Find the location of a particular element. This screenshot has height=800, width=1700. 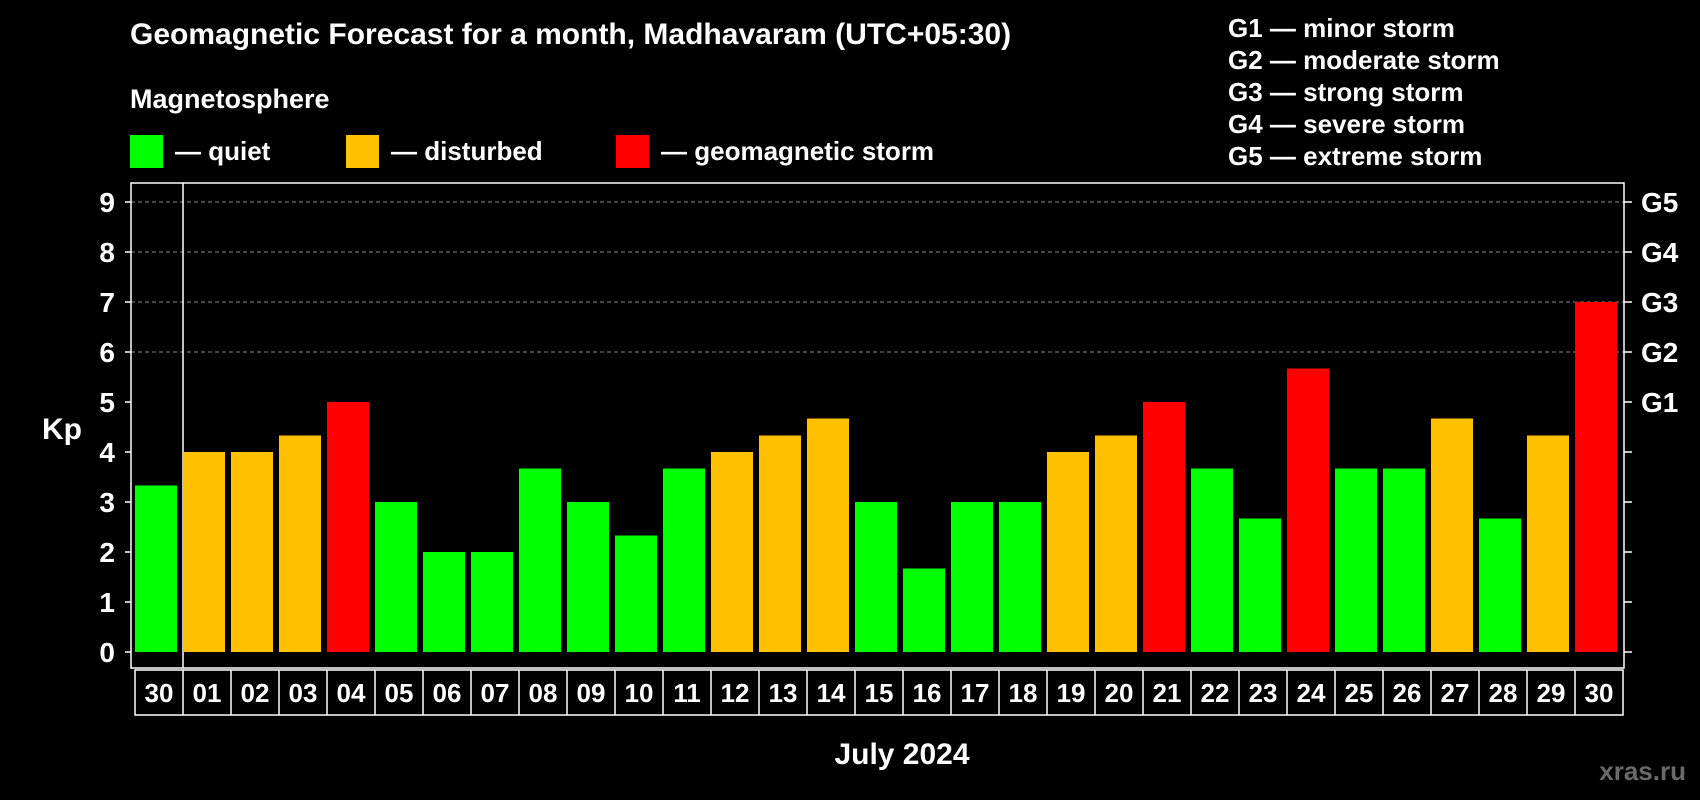

g-axis-label-g4: G4 is located at coordinates (1660, 252).